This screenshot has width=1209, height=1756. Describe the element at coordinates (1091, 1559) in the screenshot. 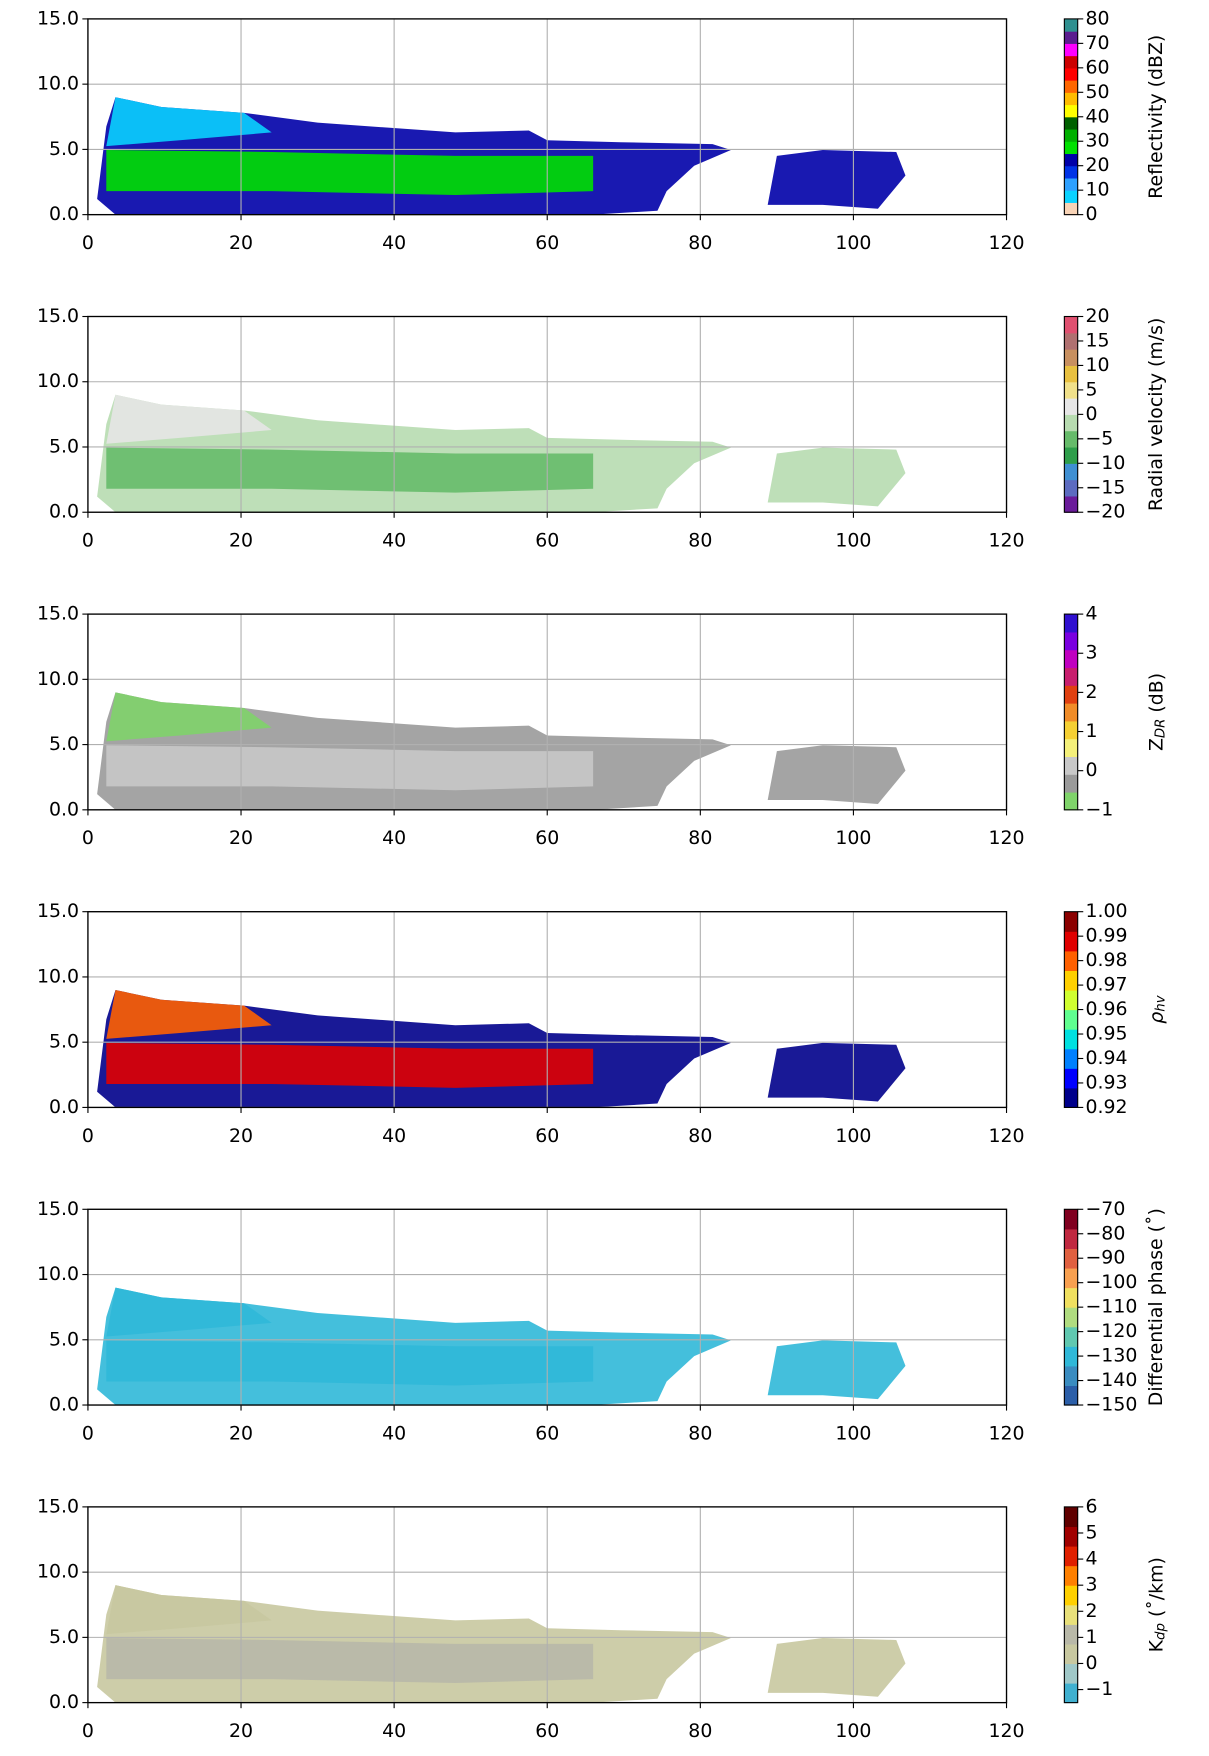

I see `colorbar-tick-label: 4` at that location.